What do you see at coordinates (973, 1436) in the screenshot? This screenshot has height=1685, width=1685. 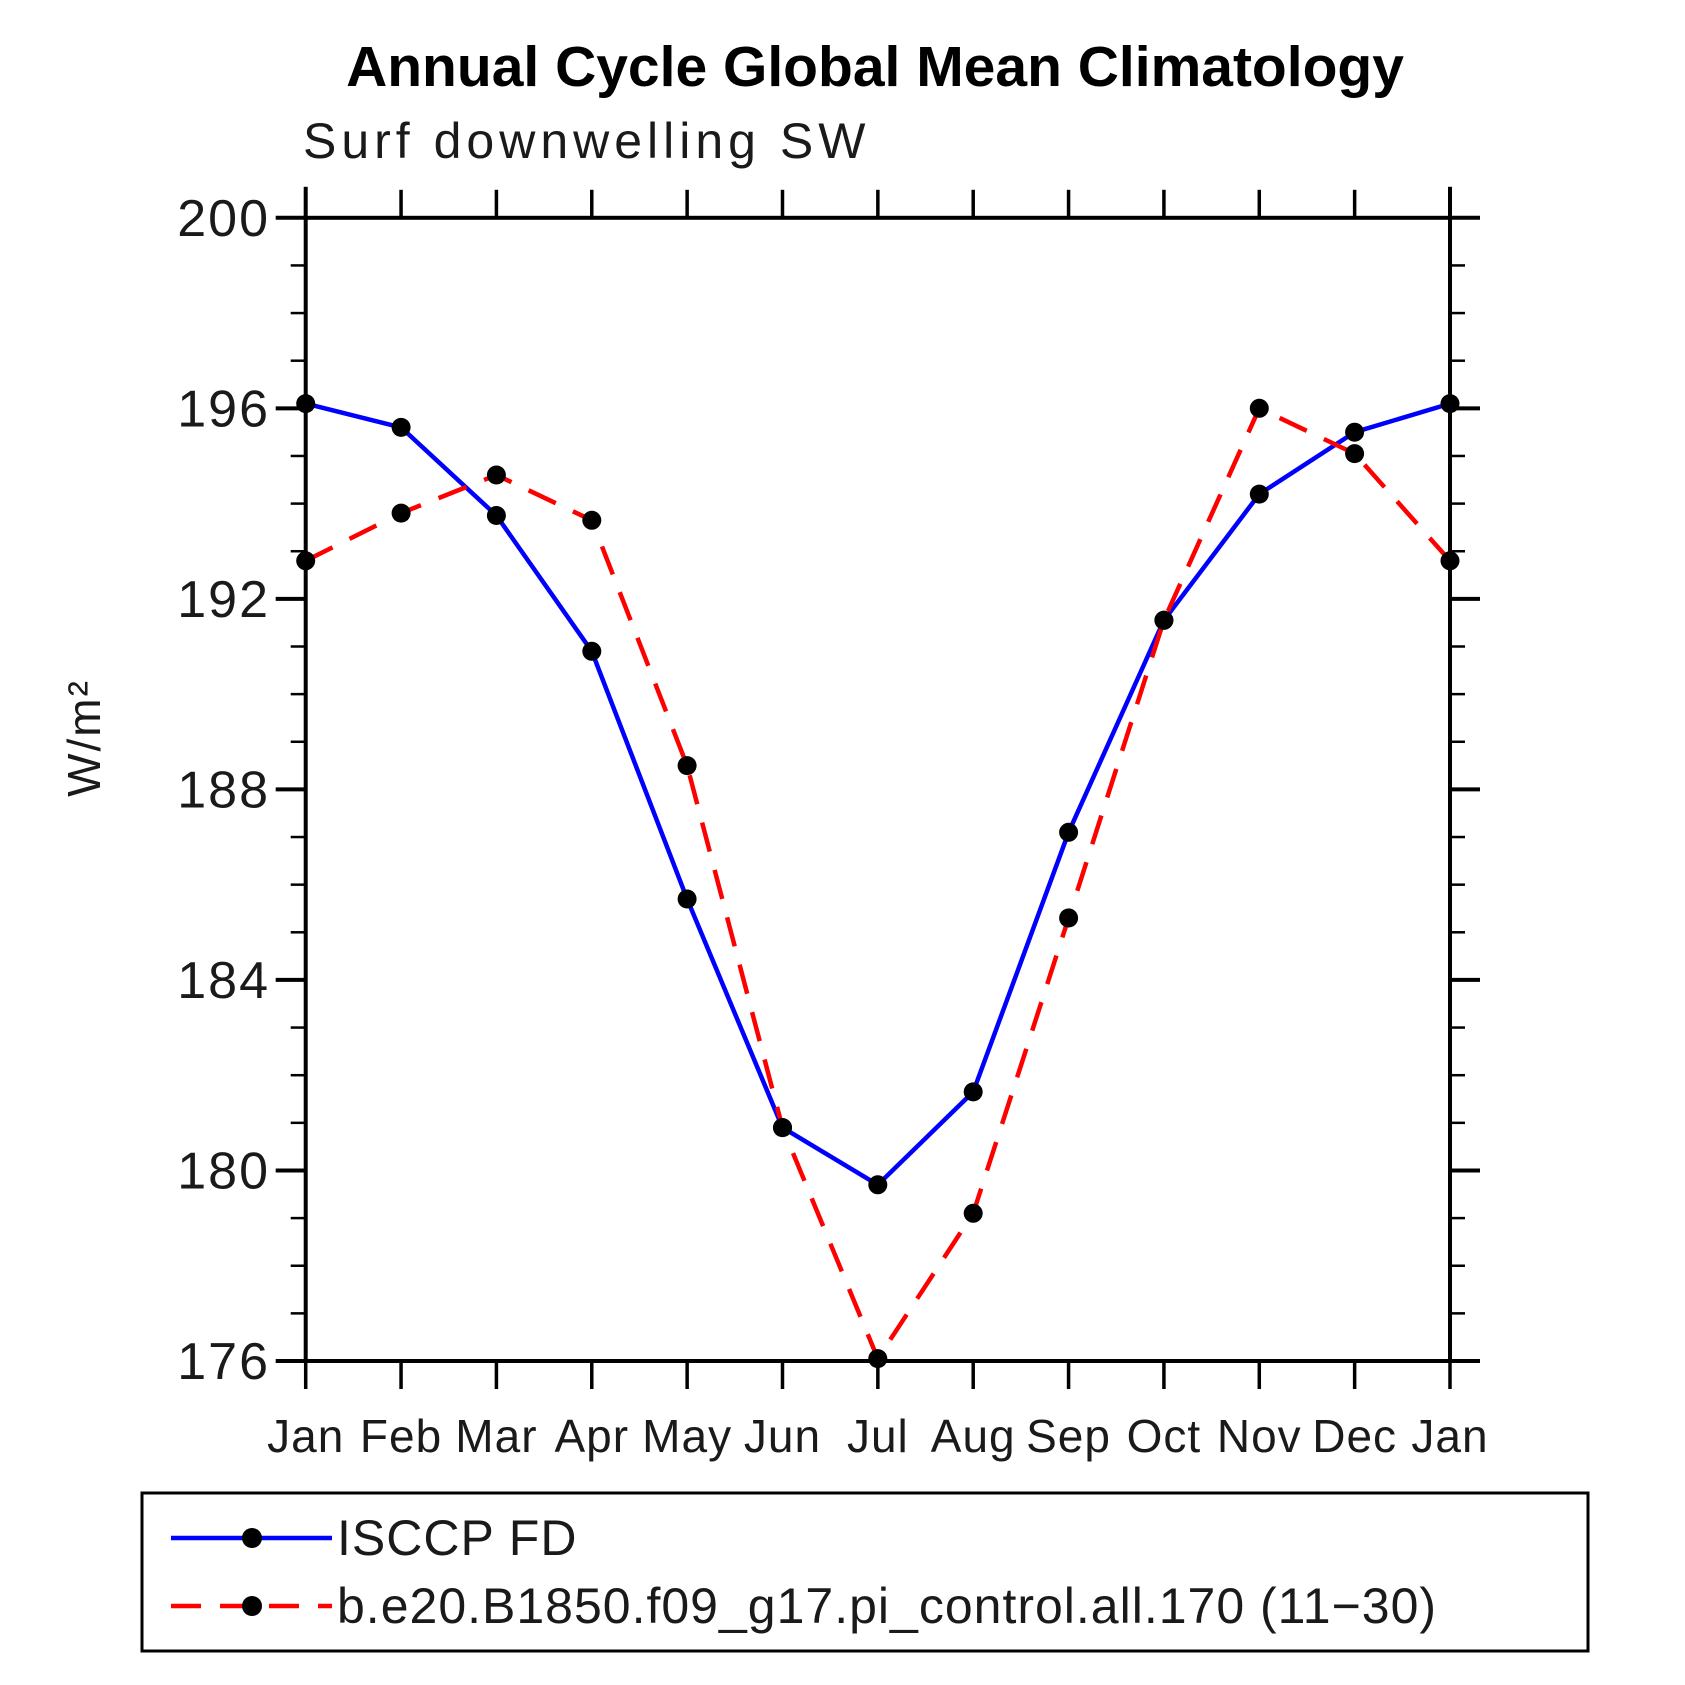 I see `x-axis-tick-label: Aug` at bounding box center [973, 1436].